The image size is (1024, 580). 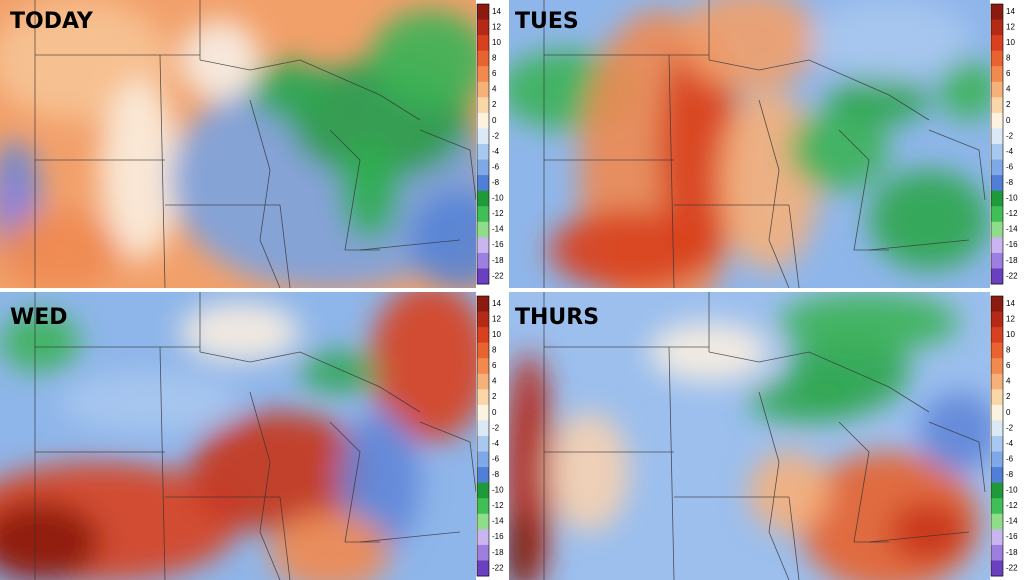 I want to click on colorbar-tick-label: 6, so click(x=494, y=73).